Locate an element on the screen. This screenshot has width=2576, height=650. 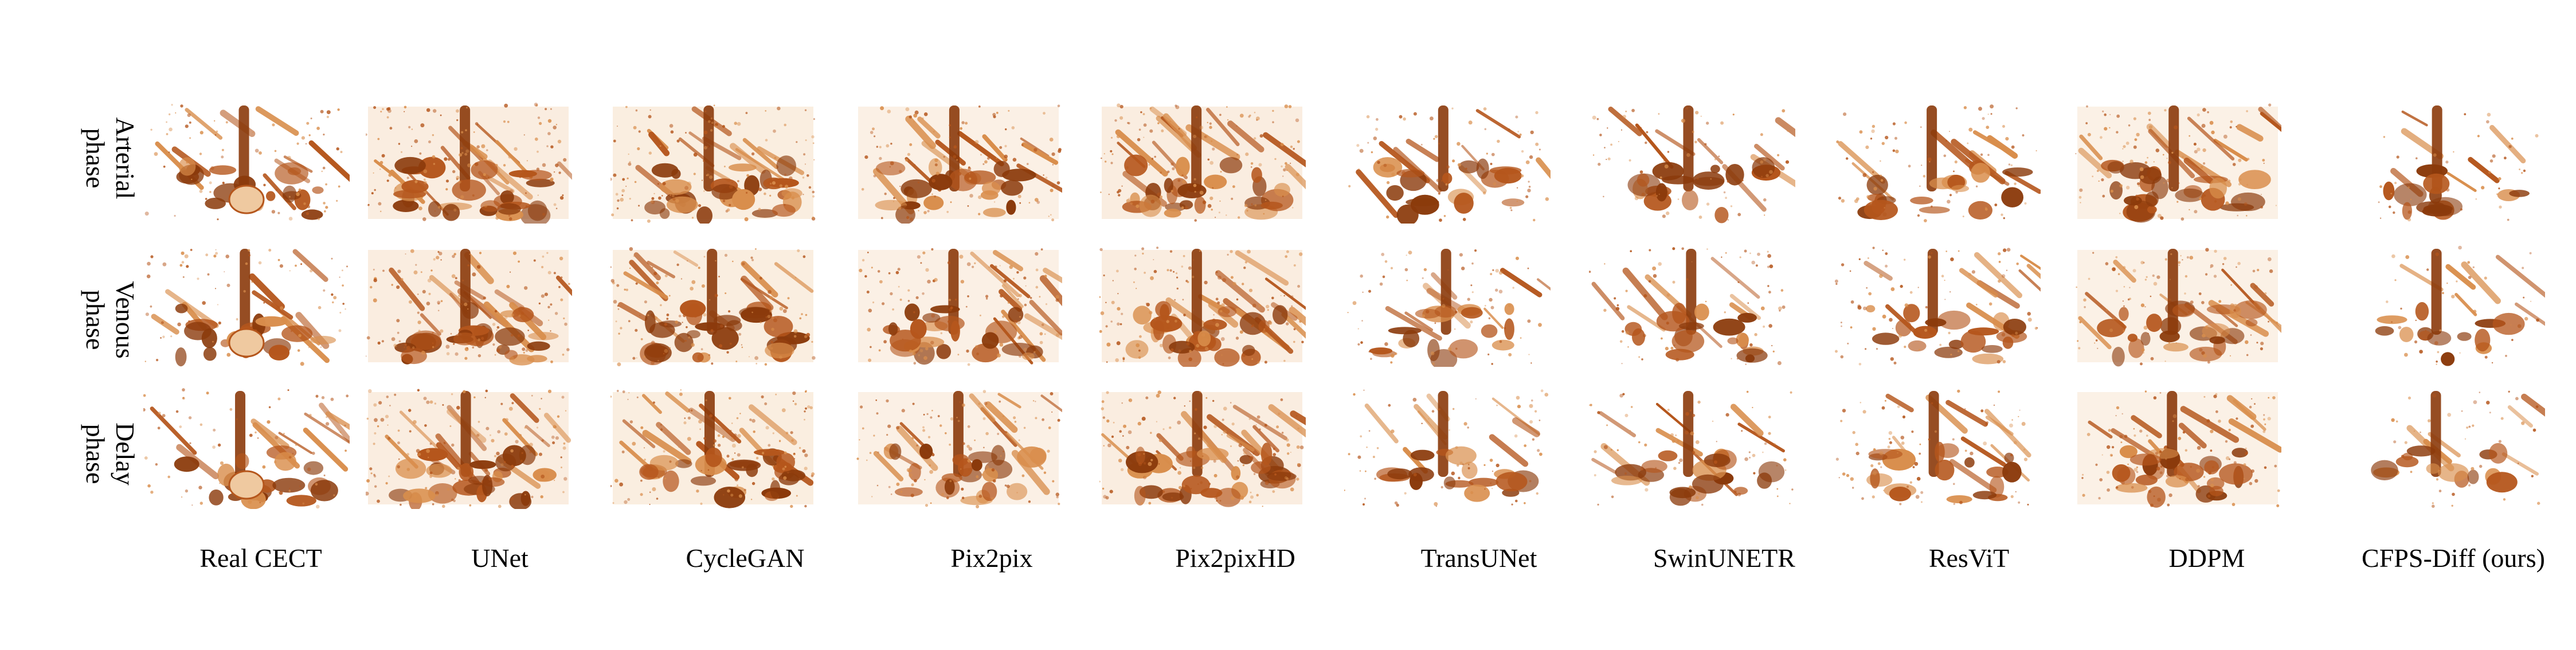
render-pix2pix-arterial is located at coordinates (959, 163).